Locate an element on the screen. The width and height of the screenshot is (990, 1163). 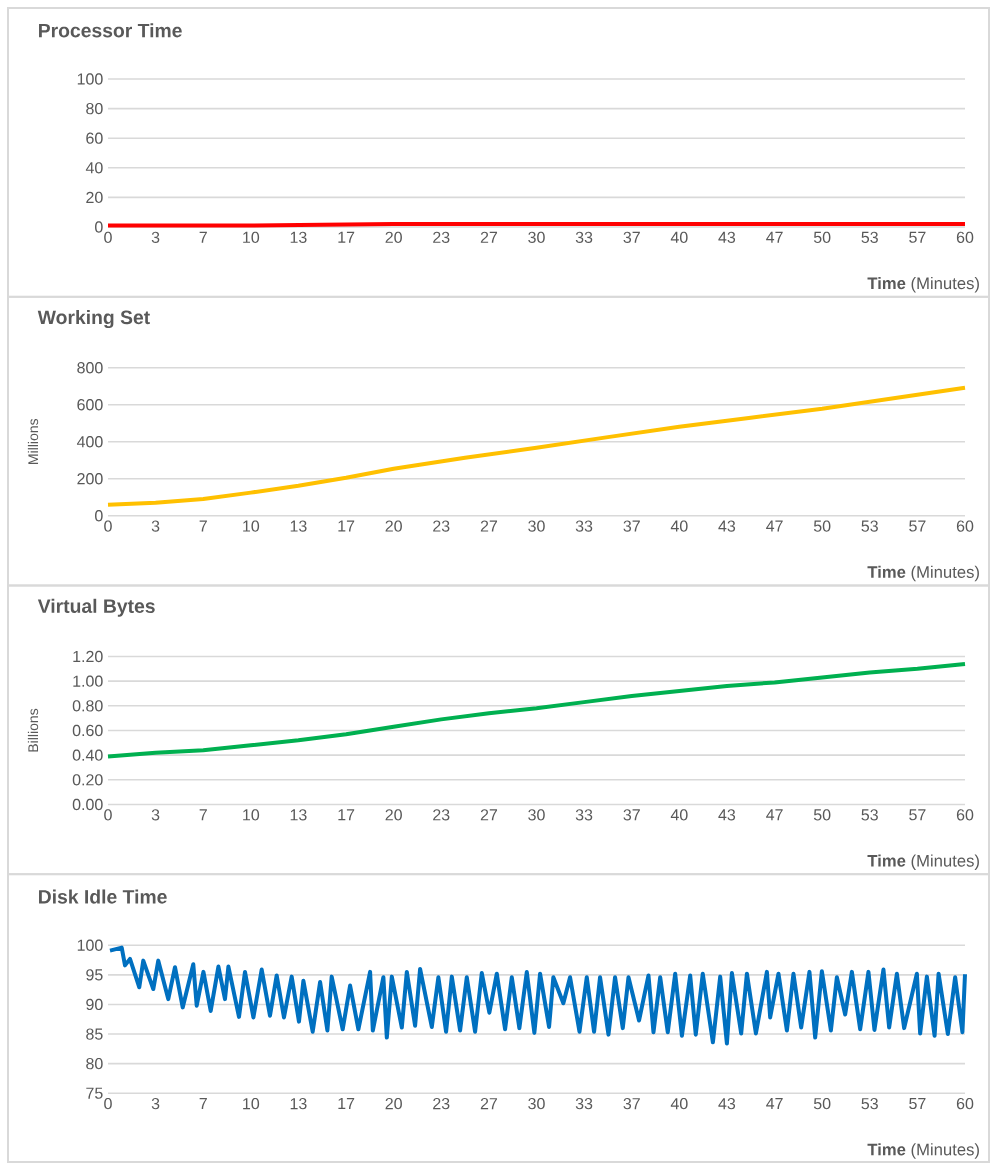
y-tick-label: 600 is located at coordinates (90, 405).